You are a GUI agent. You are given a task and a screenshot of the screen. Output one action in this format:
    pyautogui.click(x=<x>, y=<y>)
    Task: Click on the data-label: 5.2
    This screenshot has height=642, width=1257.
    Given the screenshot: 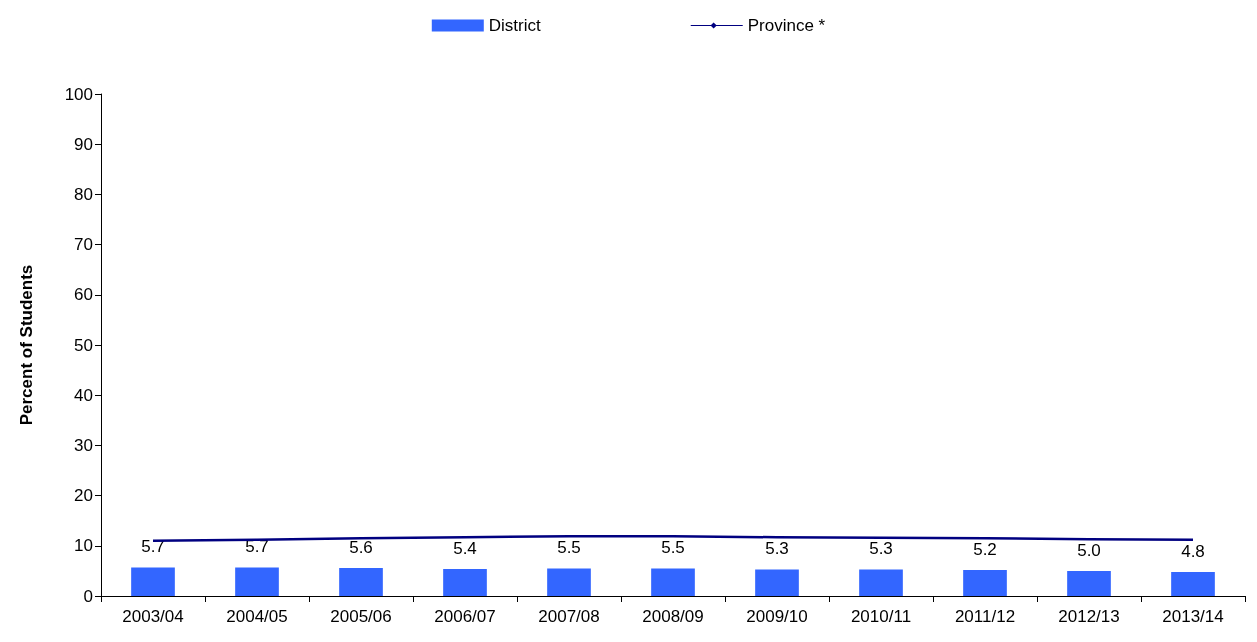 What is the action you would take?
    pyautogui.click(x=985, y=549)
    